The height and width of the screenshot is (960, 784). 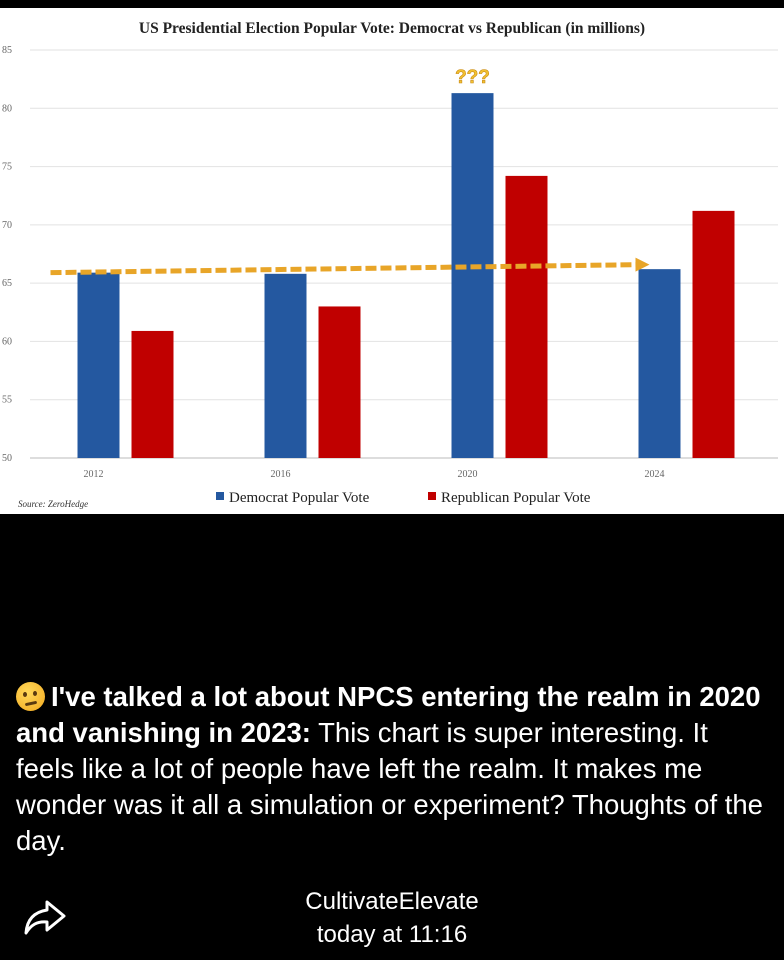 I want to click on bar-democrat-2016, so click(x=285, y=365).